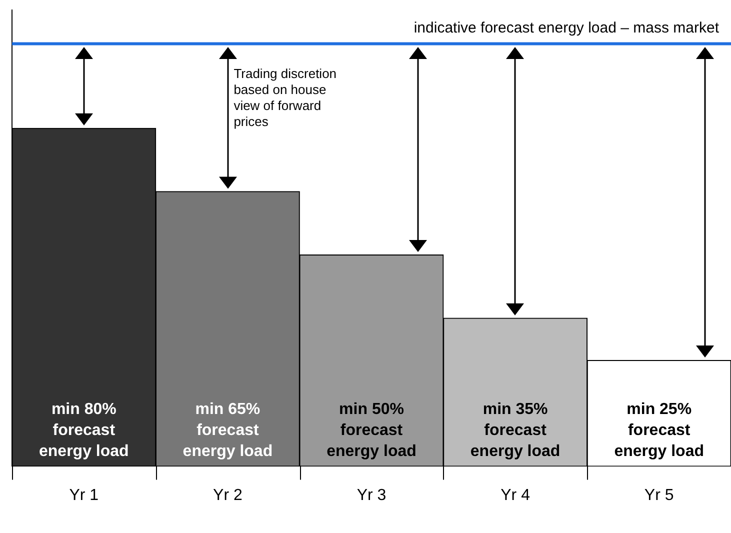 This screenshot has width=731, height=533. What do you see at coordinates (659, 430) in the screenshot?
I see `data-label: min 25% forecast energy load` at bounding box center [659, 430].